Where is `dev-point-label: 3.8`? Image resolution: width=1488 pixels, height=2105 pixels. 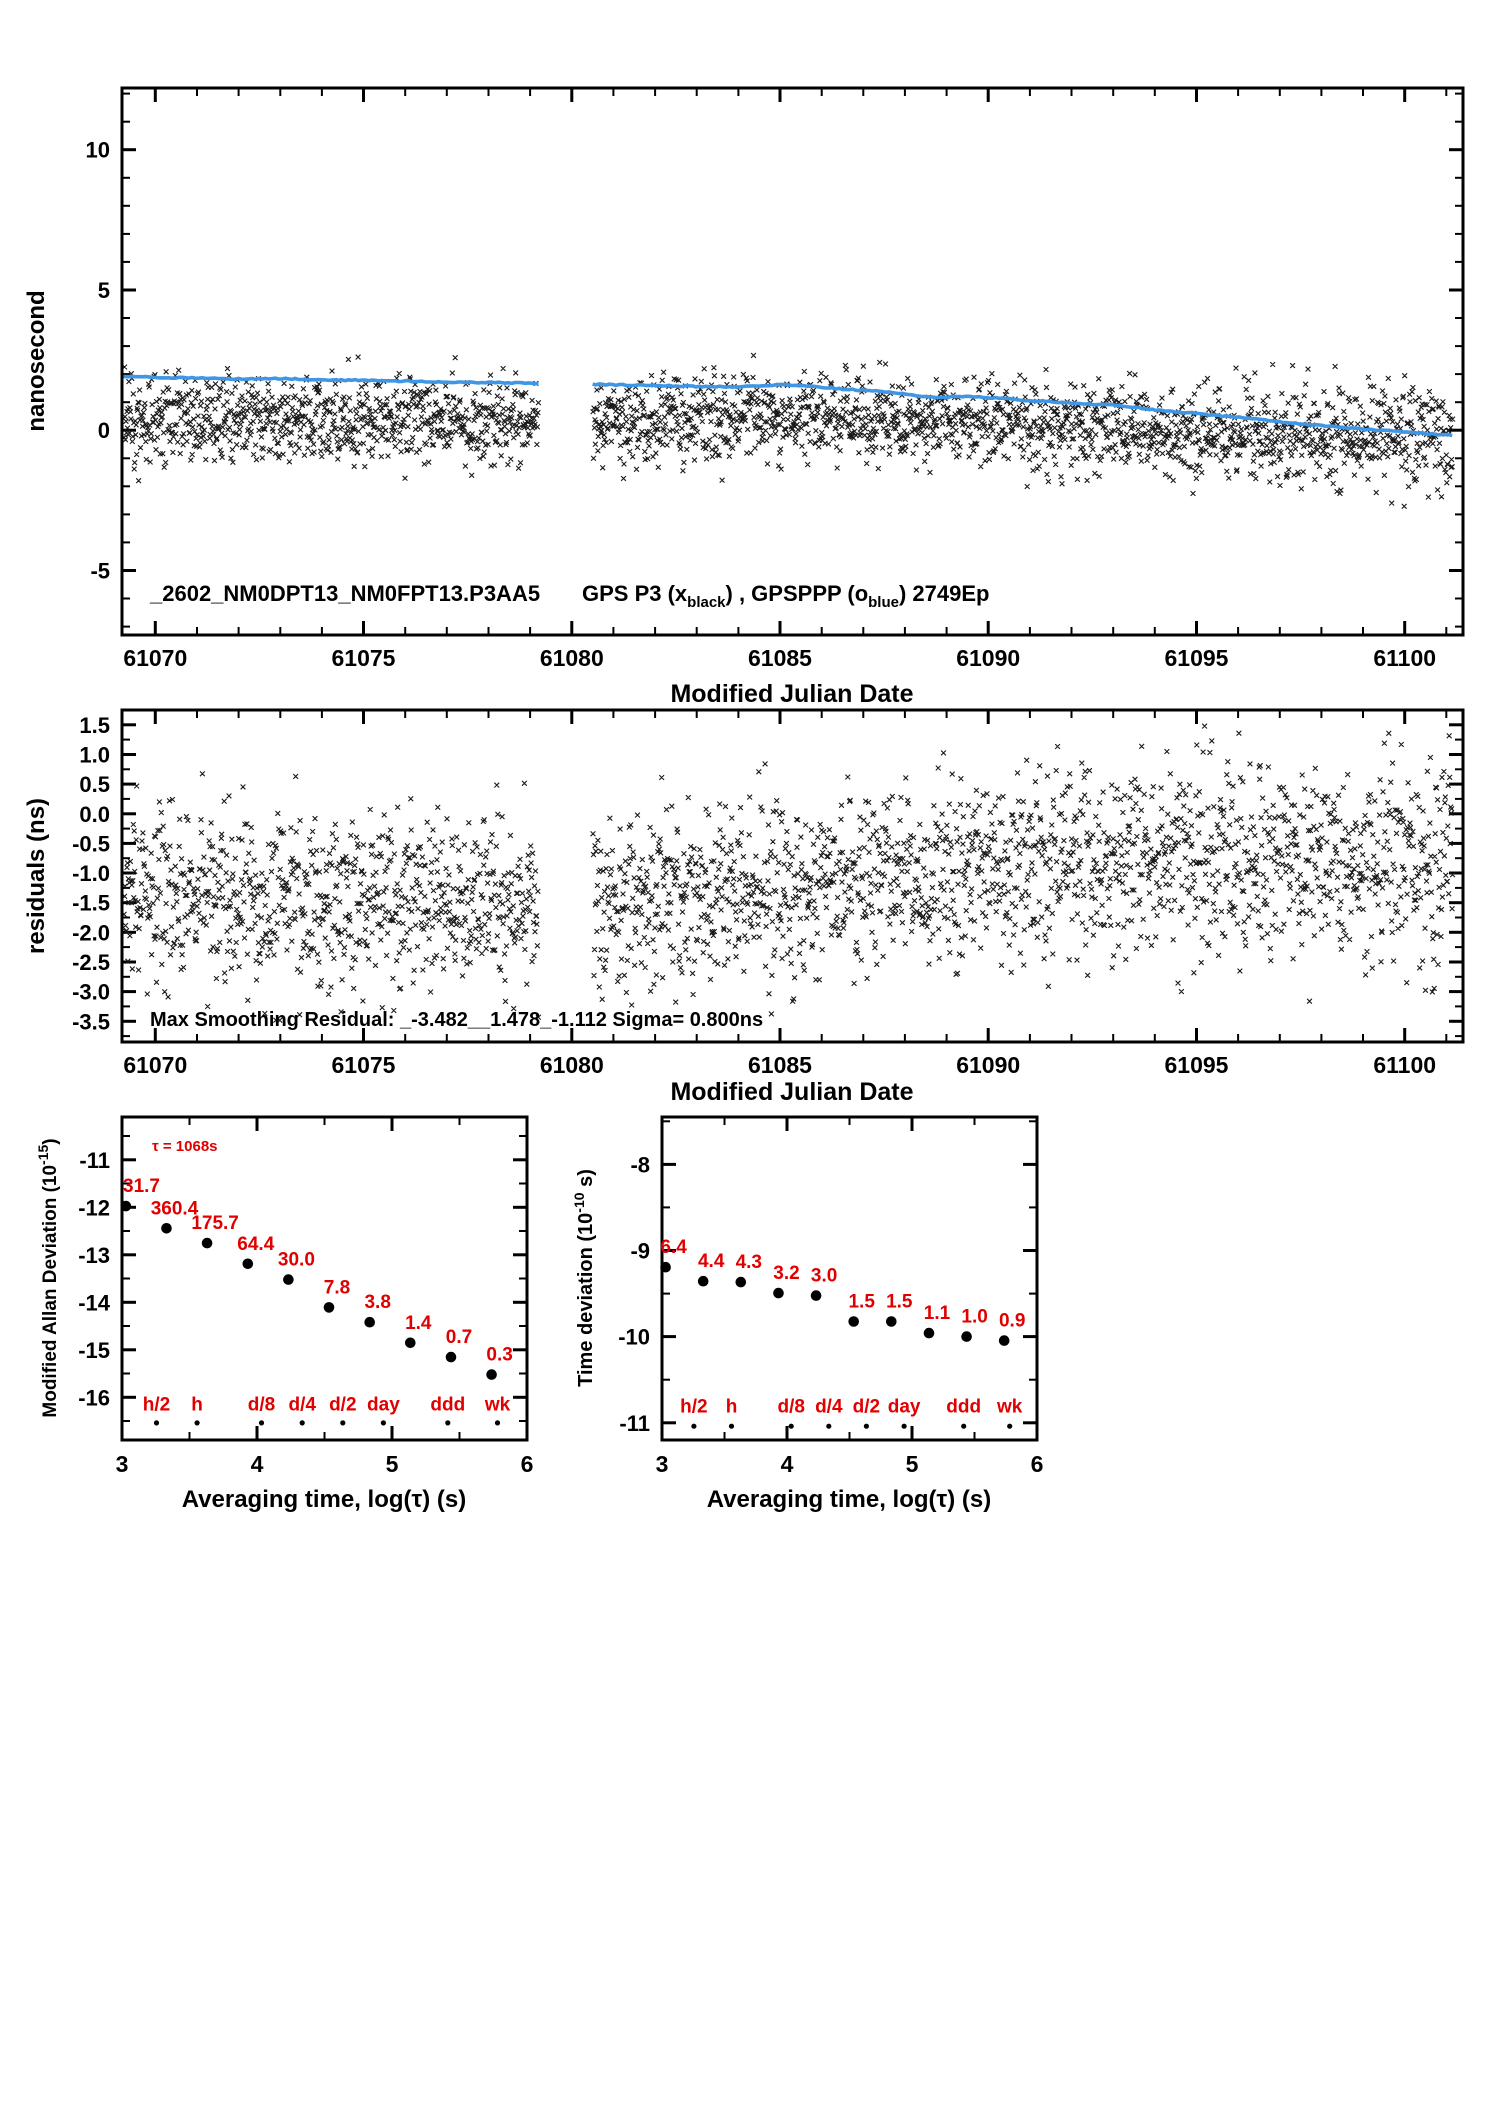
dev-point-label: 3.8 is located at coordinates (377, 1302).